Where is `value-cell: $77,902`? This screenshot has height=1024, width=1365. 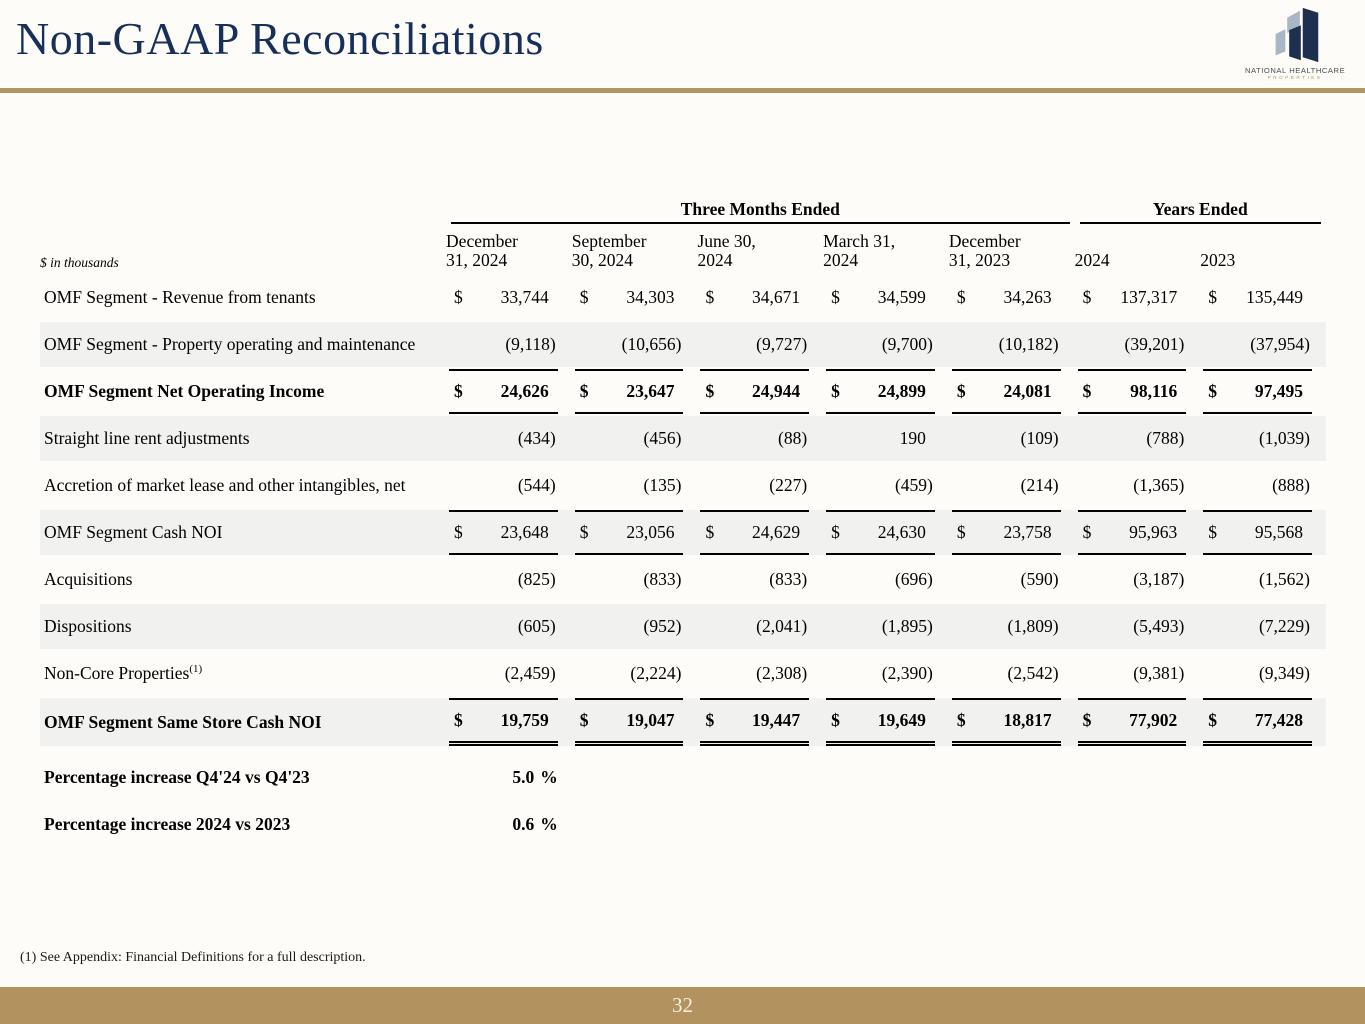 value-cell: $77,902 is located at coordinates (1137, 722).